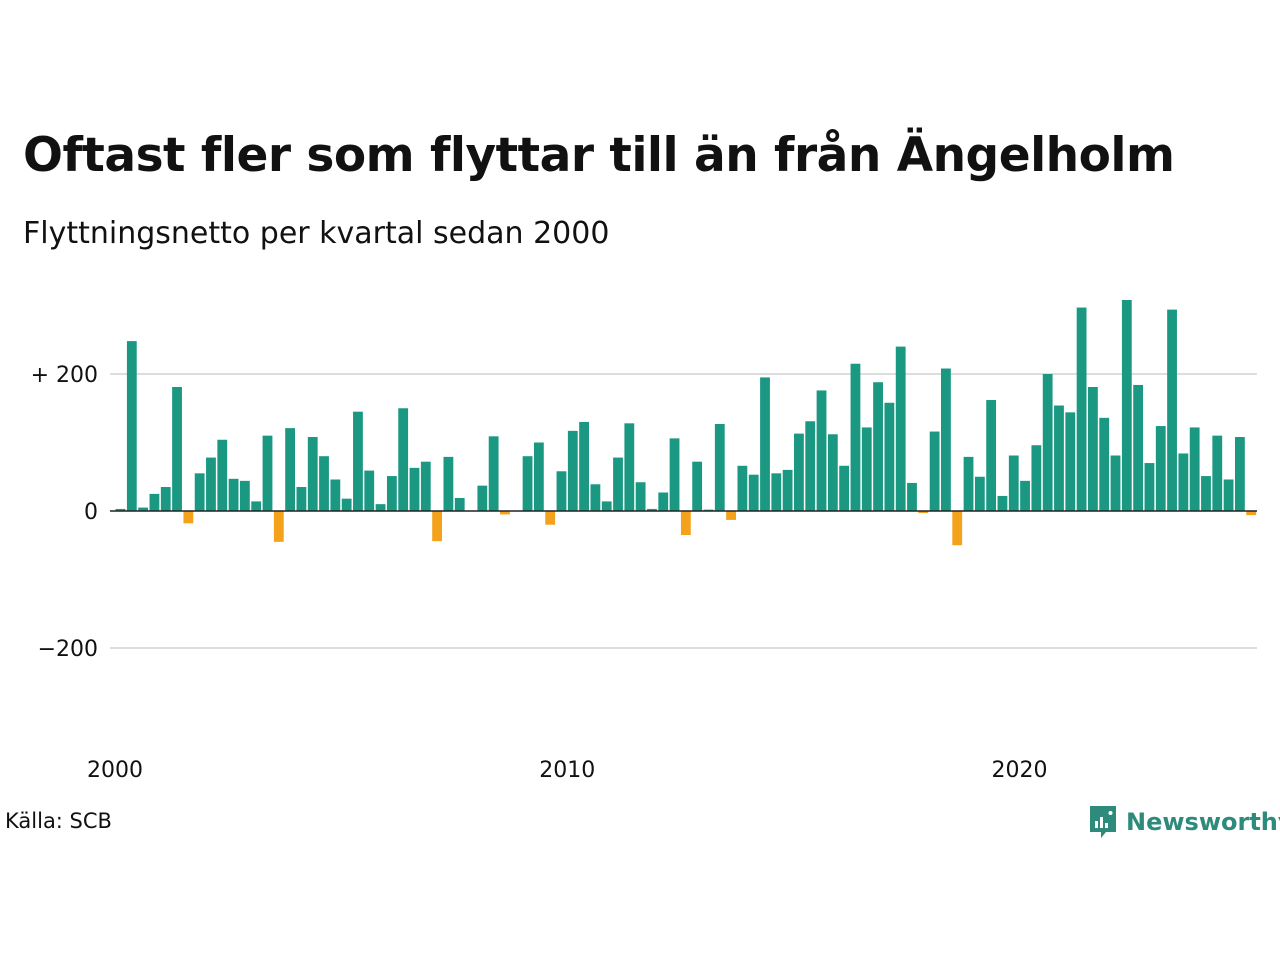 The height and width of the screenshot is (960, 1280). I want to click on newsworthy-logo-icon, so click(1103, 822).